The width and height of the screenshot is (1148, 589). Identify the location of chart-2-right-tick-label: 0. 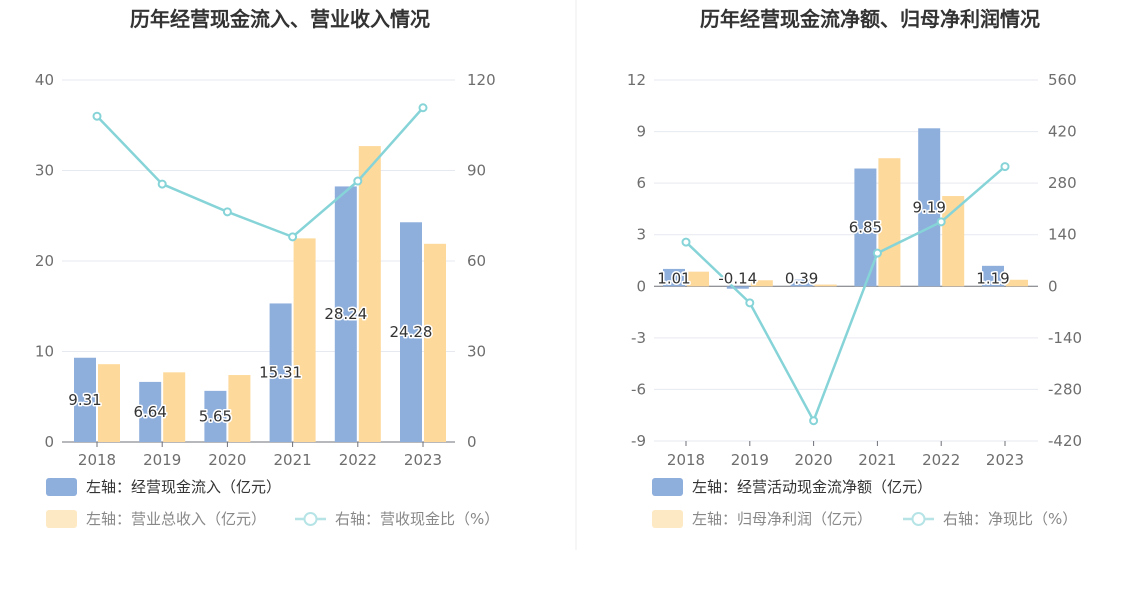
(1053, 286).